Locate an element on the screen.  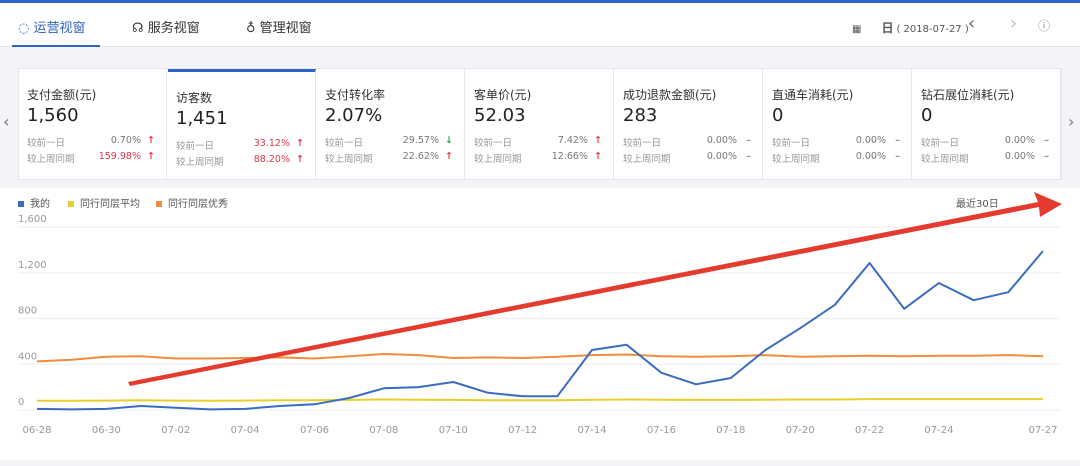
metric-value: 2.07% is located at coordinates (354, 115).